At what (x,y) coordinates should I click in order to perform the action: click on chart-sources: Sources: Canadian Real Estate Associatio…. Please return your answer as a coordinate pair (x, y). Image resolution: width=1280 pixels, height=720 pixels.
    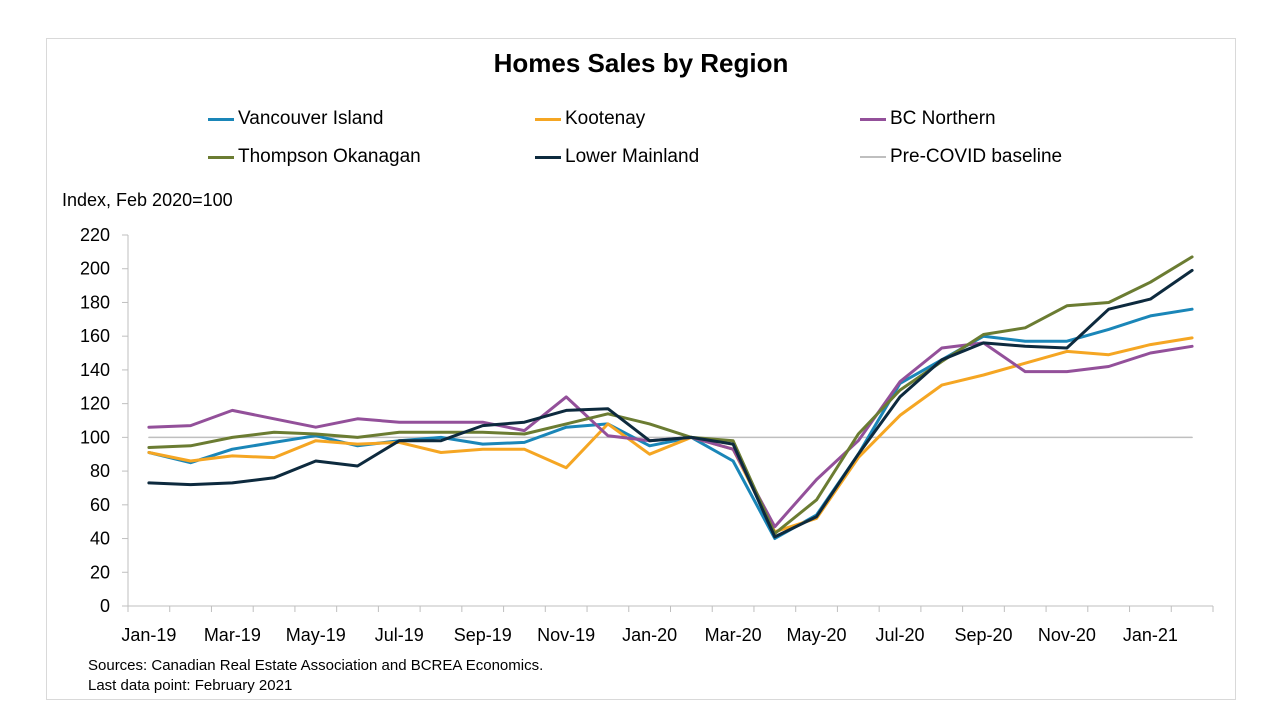
    Looking at the image, I should click on (315, 676).